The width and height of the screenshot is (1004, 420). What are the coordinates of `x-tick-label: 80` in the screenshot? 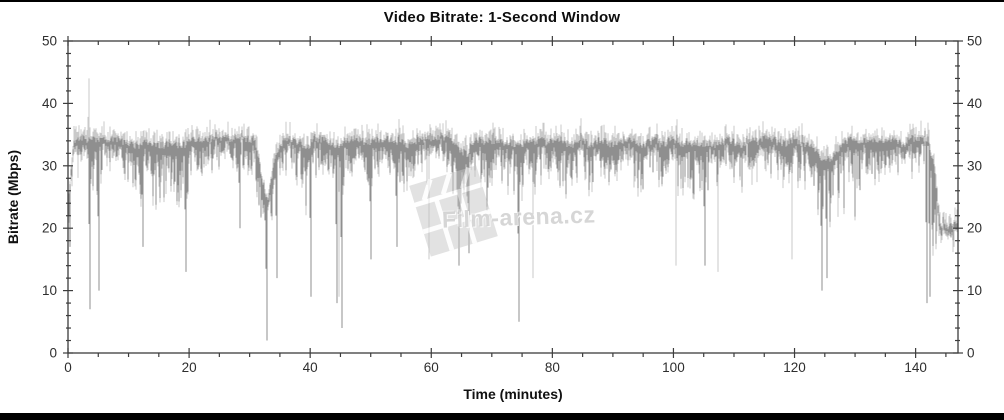 It's located at (552, 367).